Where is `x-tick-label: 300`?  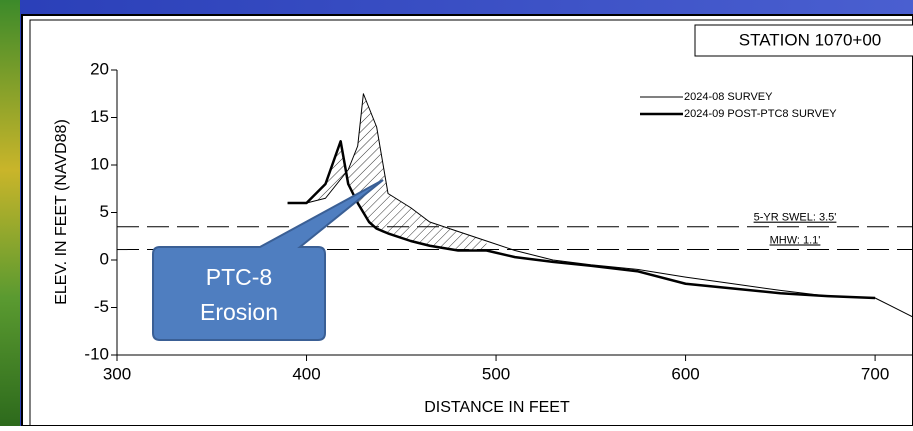
x-tick-label: 300 is located at coordinates (117, 373).